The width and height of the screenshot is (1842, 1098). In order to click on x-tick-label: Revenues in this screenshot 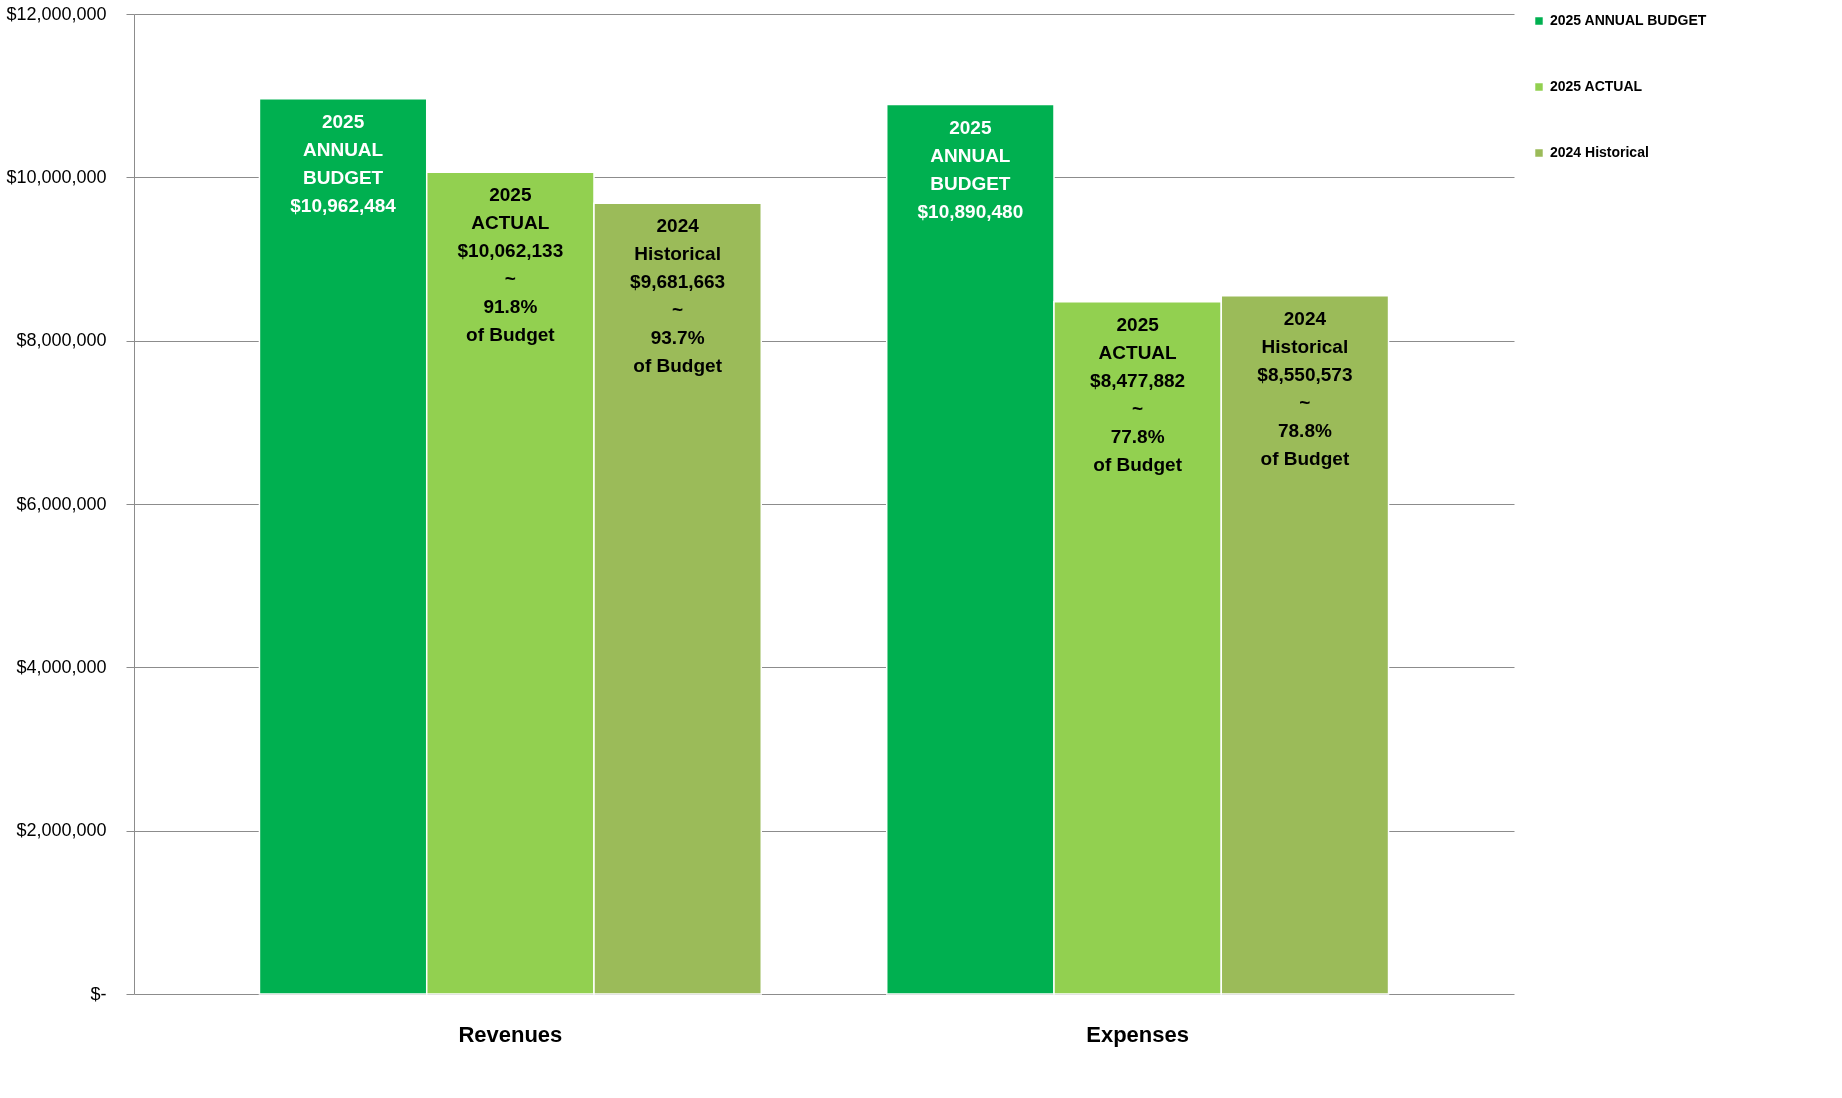, I will do `click(510, 1034)`.